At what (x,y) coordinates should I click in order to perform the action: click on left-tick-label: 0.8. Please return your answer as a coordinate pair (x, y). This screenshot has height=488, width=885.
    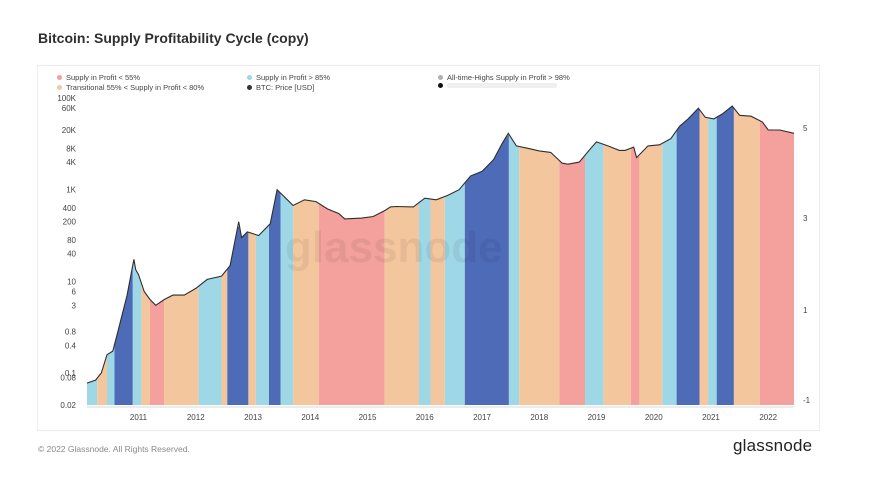
    Looking at the image, I should click on (71, 332).